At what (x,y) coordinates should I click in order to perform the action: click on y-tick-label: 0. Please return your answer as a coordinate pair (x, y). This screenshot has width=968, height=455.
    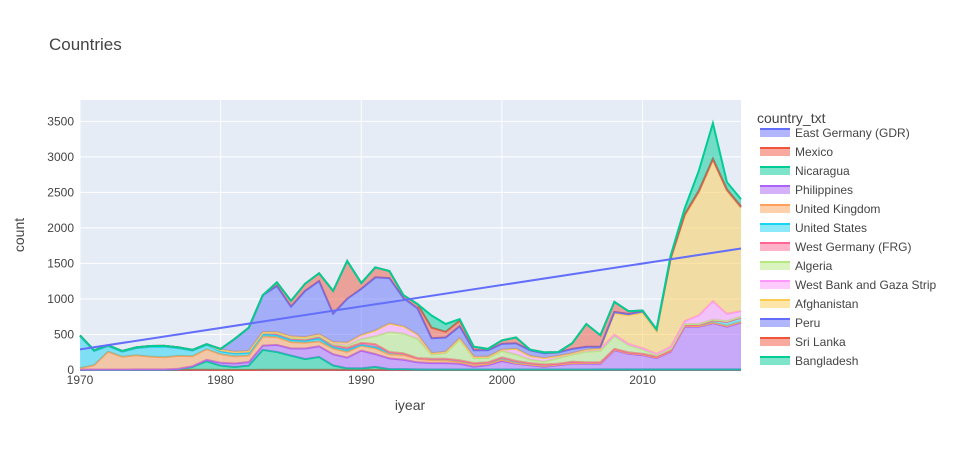
    Looking at the image, I should click on (70, 370).